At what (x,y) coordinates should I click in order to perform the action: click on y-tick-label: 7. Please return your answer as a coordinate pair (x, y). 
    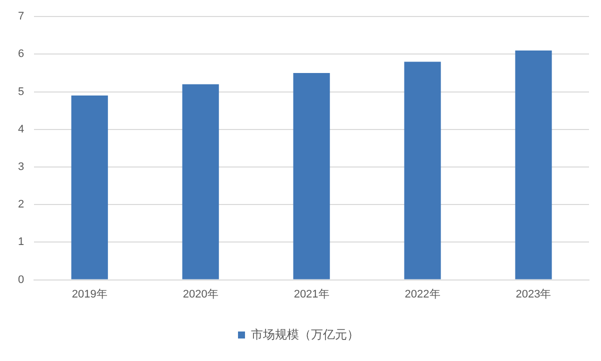
    Looking at the image, I should click on (21, 16).